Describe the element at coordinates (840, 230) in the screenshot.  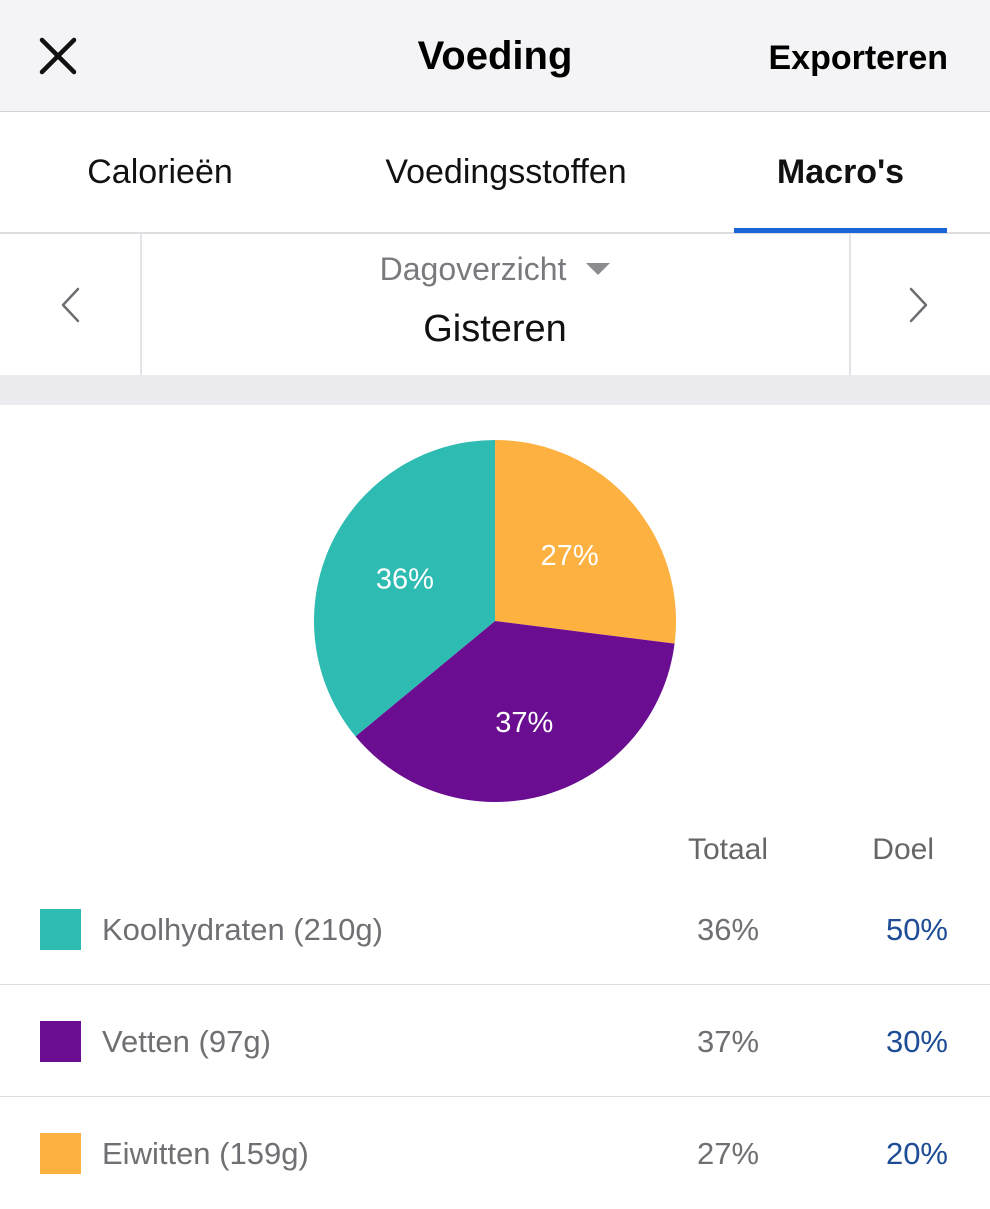
I see `active-tab-indicator` at that location.